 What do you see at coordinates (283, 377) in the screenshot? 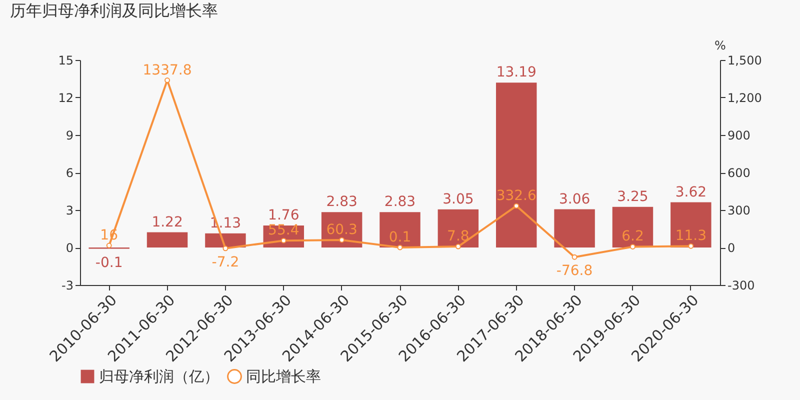
I see `legend-label: 同比增长率` at bounding box center [283, 377].